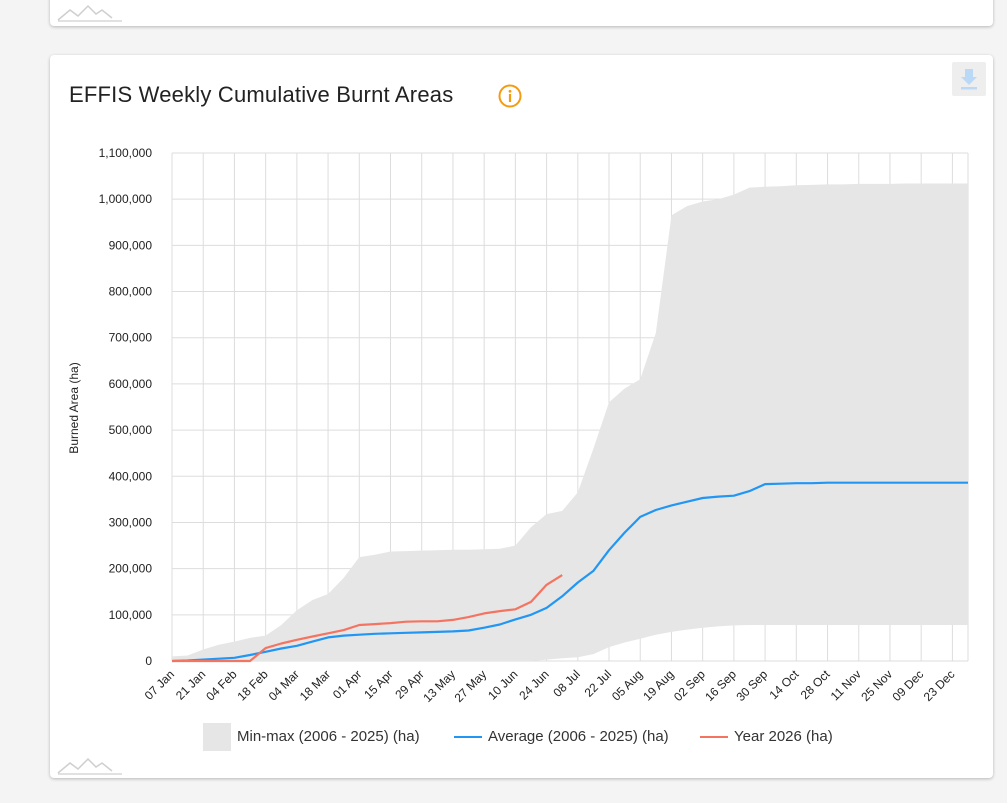 The width and height of the screenshot is (1007, 803). Describe the element at coordinates (221, 685) in the screenshot. I see `x-tick-label: 04 Feb` at that location.